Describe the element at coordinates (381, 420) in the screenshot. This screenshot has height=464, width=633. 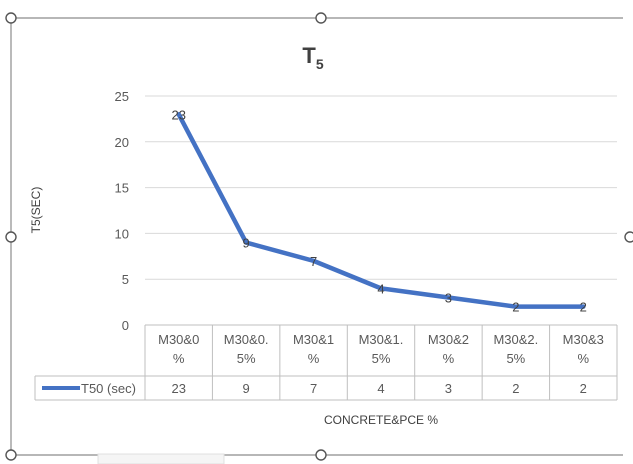
I see `x-axis-label: CONCRETE&PCE %` at that location.